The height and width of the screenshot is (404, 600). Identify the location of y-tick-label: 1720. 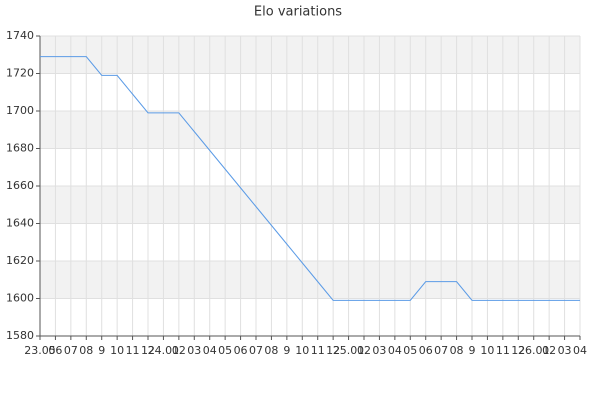
(20, 73).